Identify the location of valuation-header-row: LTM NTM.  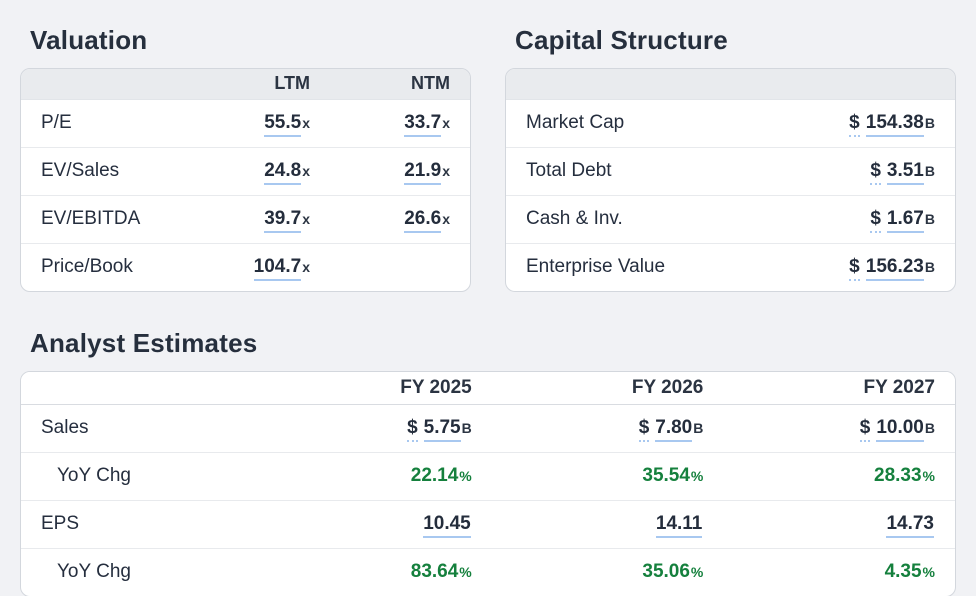
(245, 84).